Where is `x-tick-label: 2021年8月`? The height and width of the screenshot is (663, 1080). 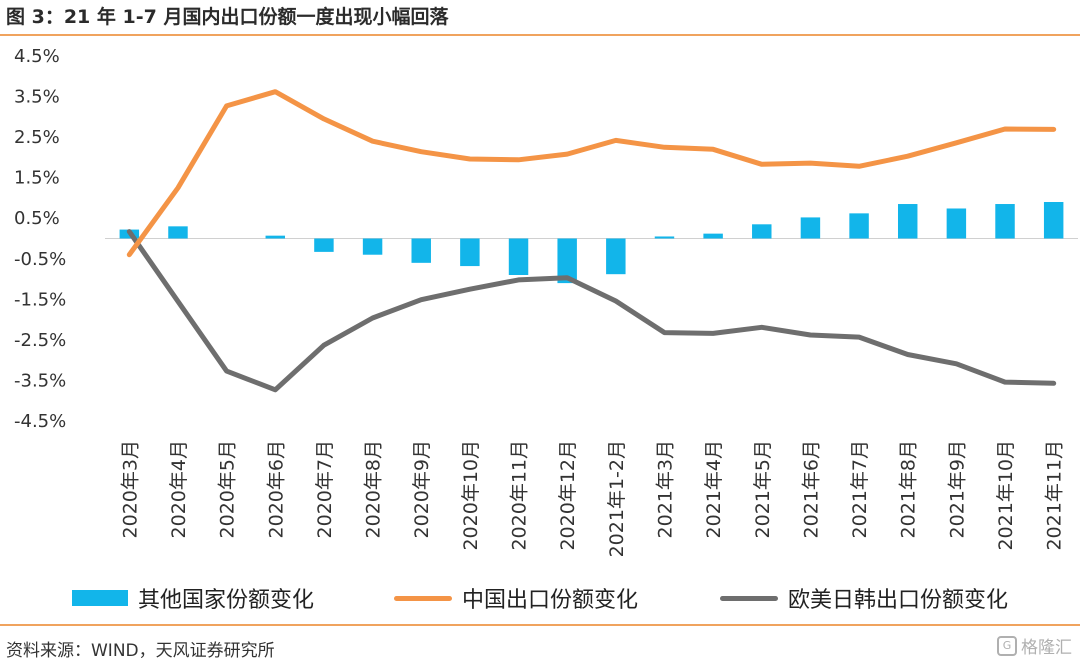 x-tick-label: 2021年8月 is located at coordinates (909, 489).